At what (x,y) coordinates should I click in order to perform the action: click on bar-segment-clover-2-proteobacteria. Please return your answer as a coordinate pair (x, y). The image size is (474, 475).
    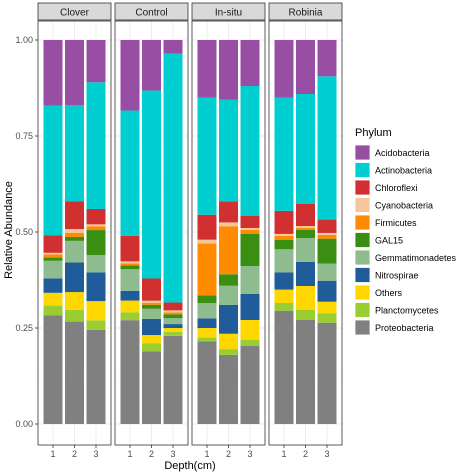
    Looking at the image, I should click on (74, 372).